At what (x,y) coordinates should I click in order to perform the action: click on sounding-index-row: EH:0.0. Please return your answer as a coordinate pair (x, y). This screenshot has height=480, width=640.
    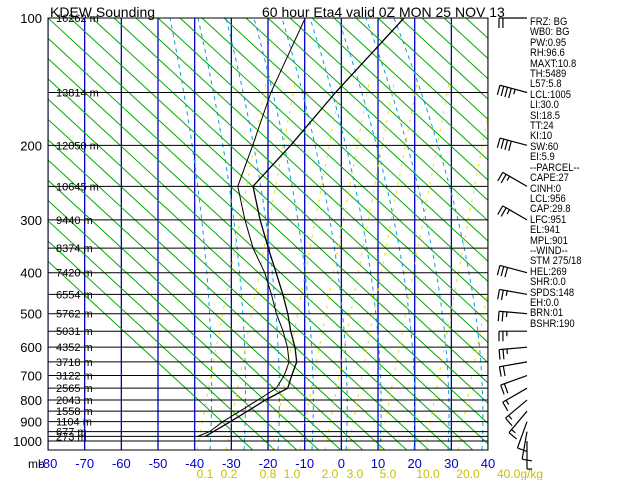
    Looking at the image, I should click on (544, 302).